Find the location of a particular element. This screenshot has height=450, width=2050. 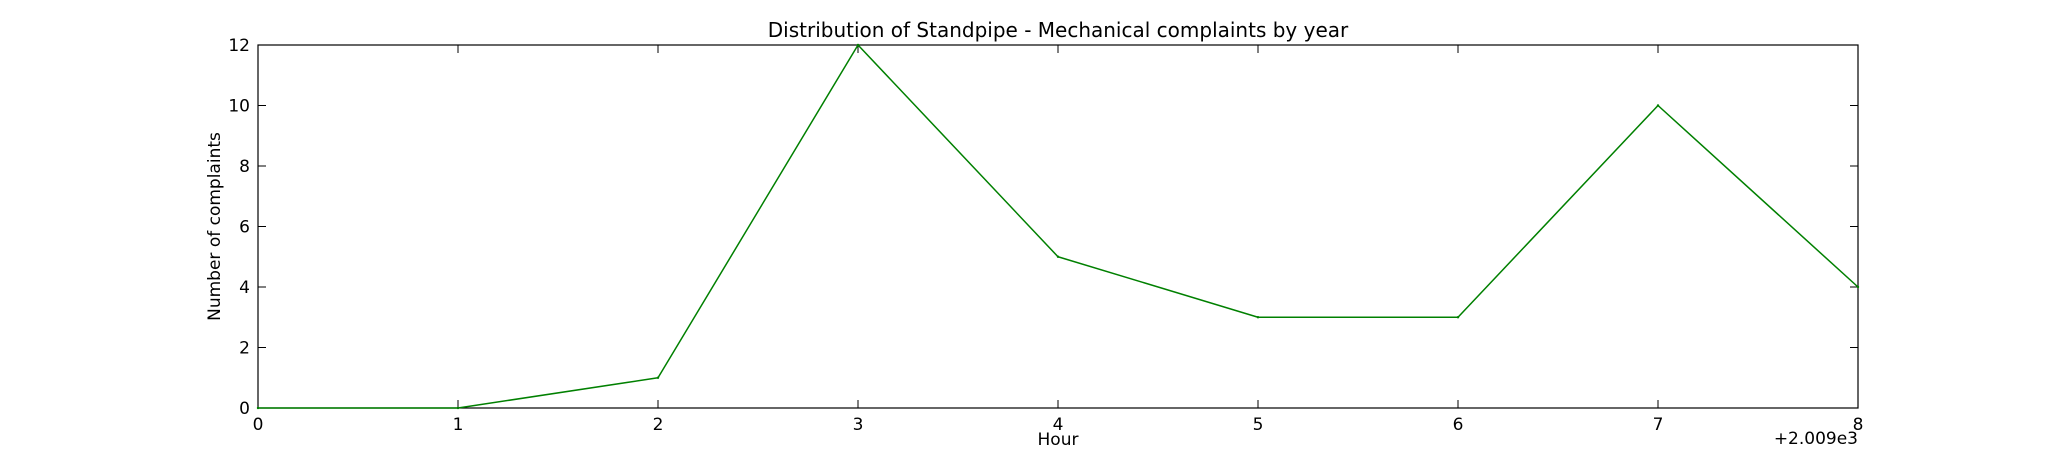

x-tick-label: 4 is located at coordinates (1058, 425).